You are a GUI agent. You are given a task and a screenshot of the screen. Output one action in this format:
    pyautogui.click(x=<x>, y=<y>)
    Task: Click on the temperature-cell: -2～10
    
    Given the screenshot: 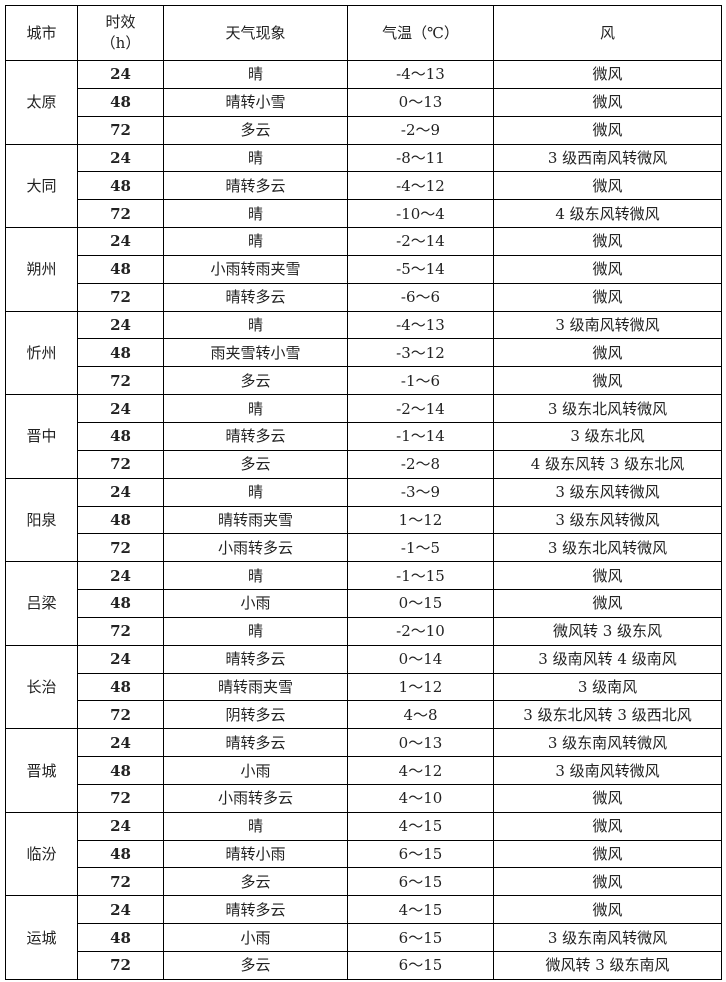 What is the action you would take?
    pyautogui.click(x=420, y=631)
    